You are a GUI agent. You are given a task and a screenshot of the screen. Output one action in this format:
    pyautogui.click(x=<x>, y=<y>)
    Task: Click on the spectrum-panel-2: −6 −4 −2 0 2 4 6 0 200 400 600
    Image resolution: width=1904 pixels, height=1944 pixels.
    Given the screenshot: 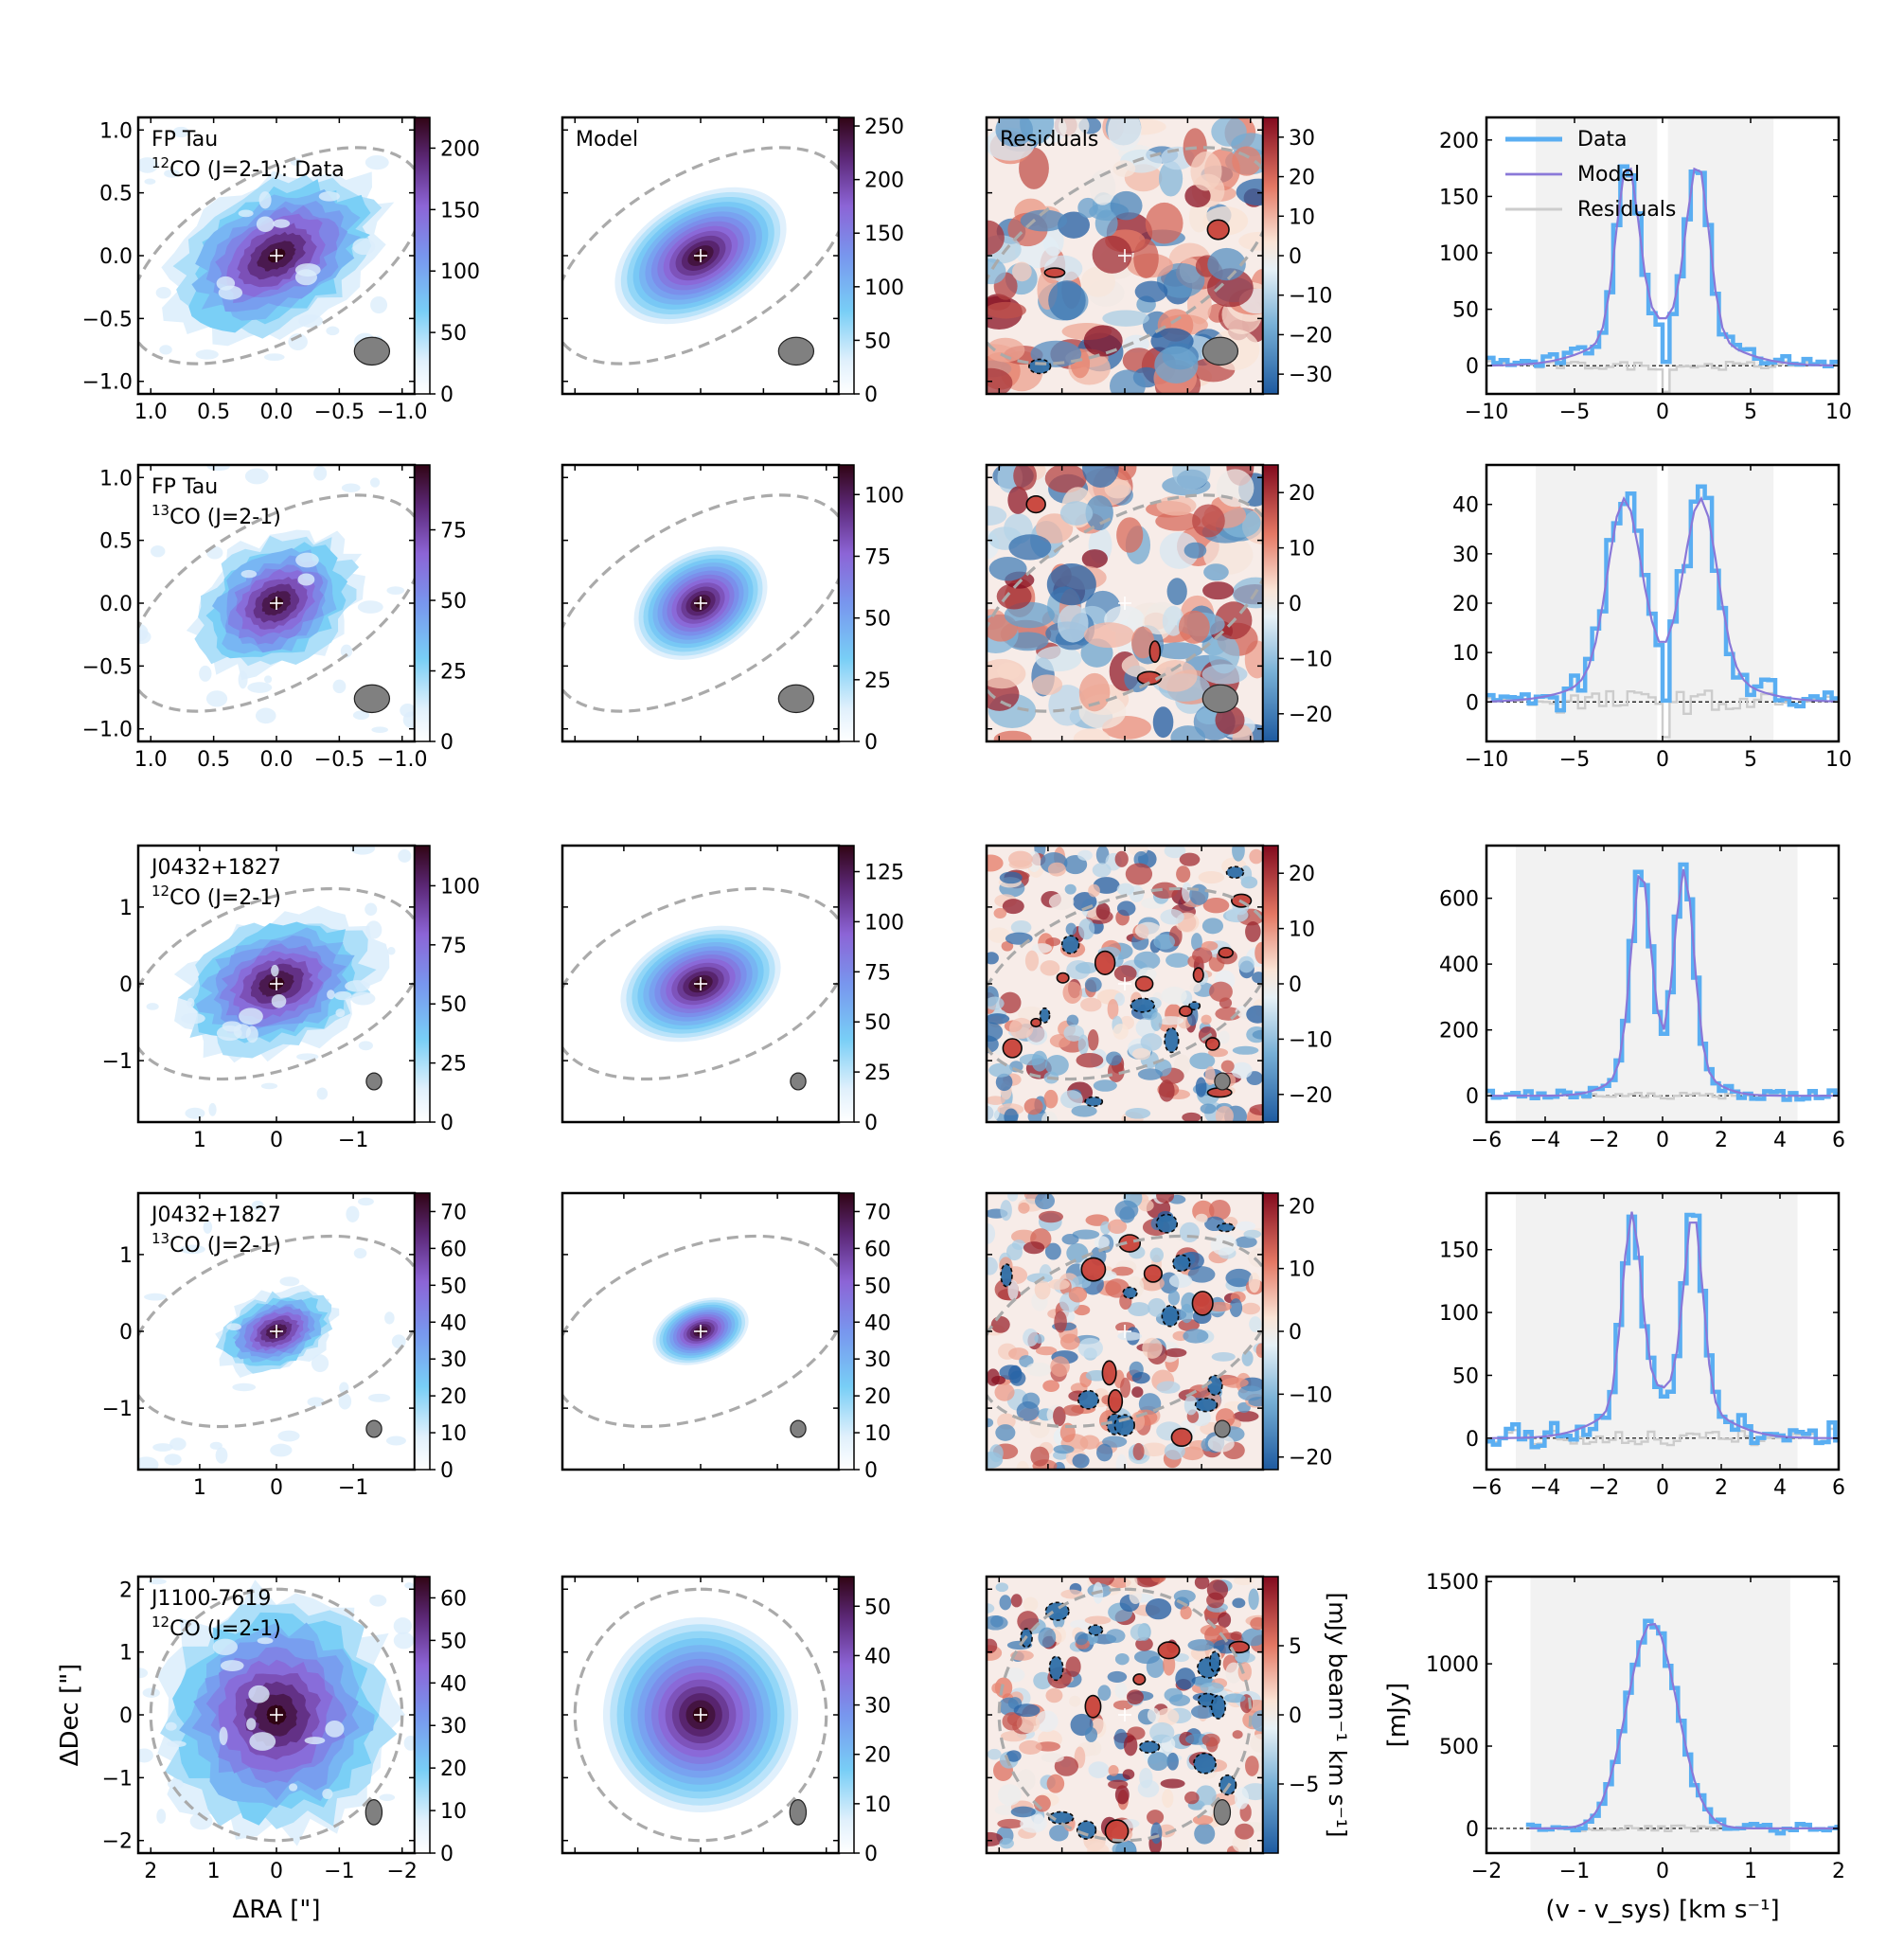 What is the action you would take?
    pyautogui.click(x=1642, y=998)
    